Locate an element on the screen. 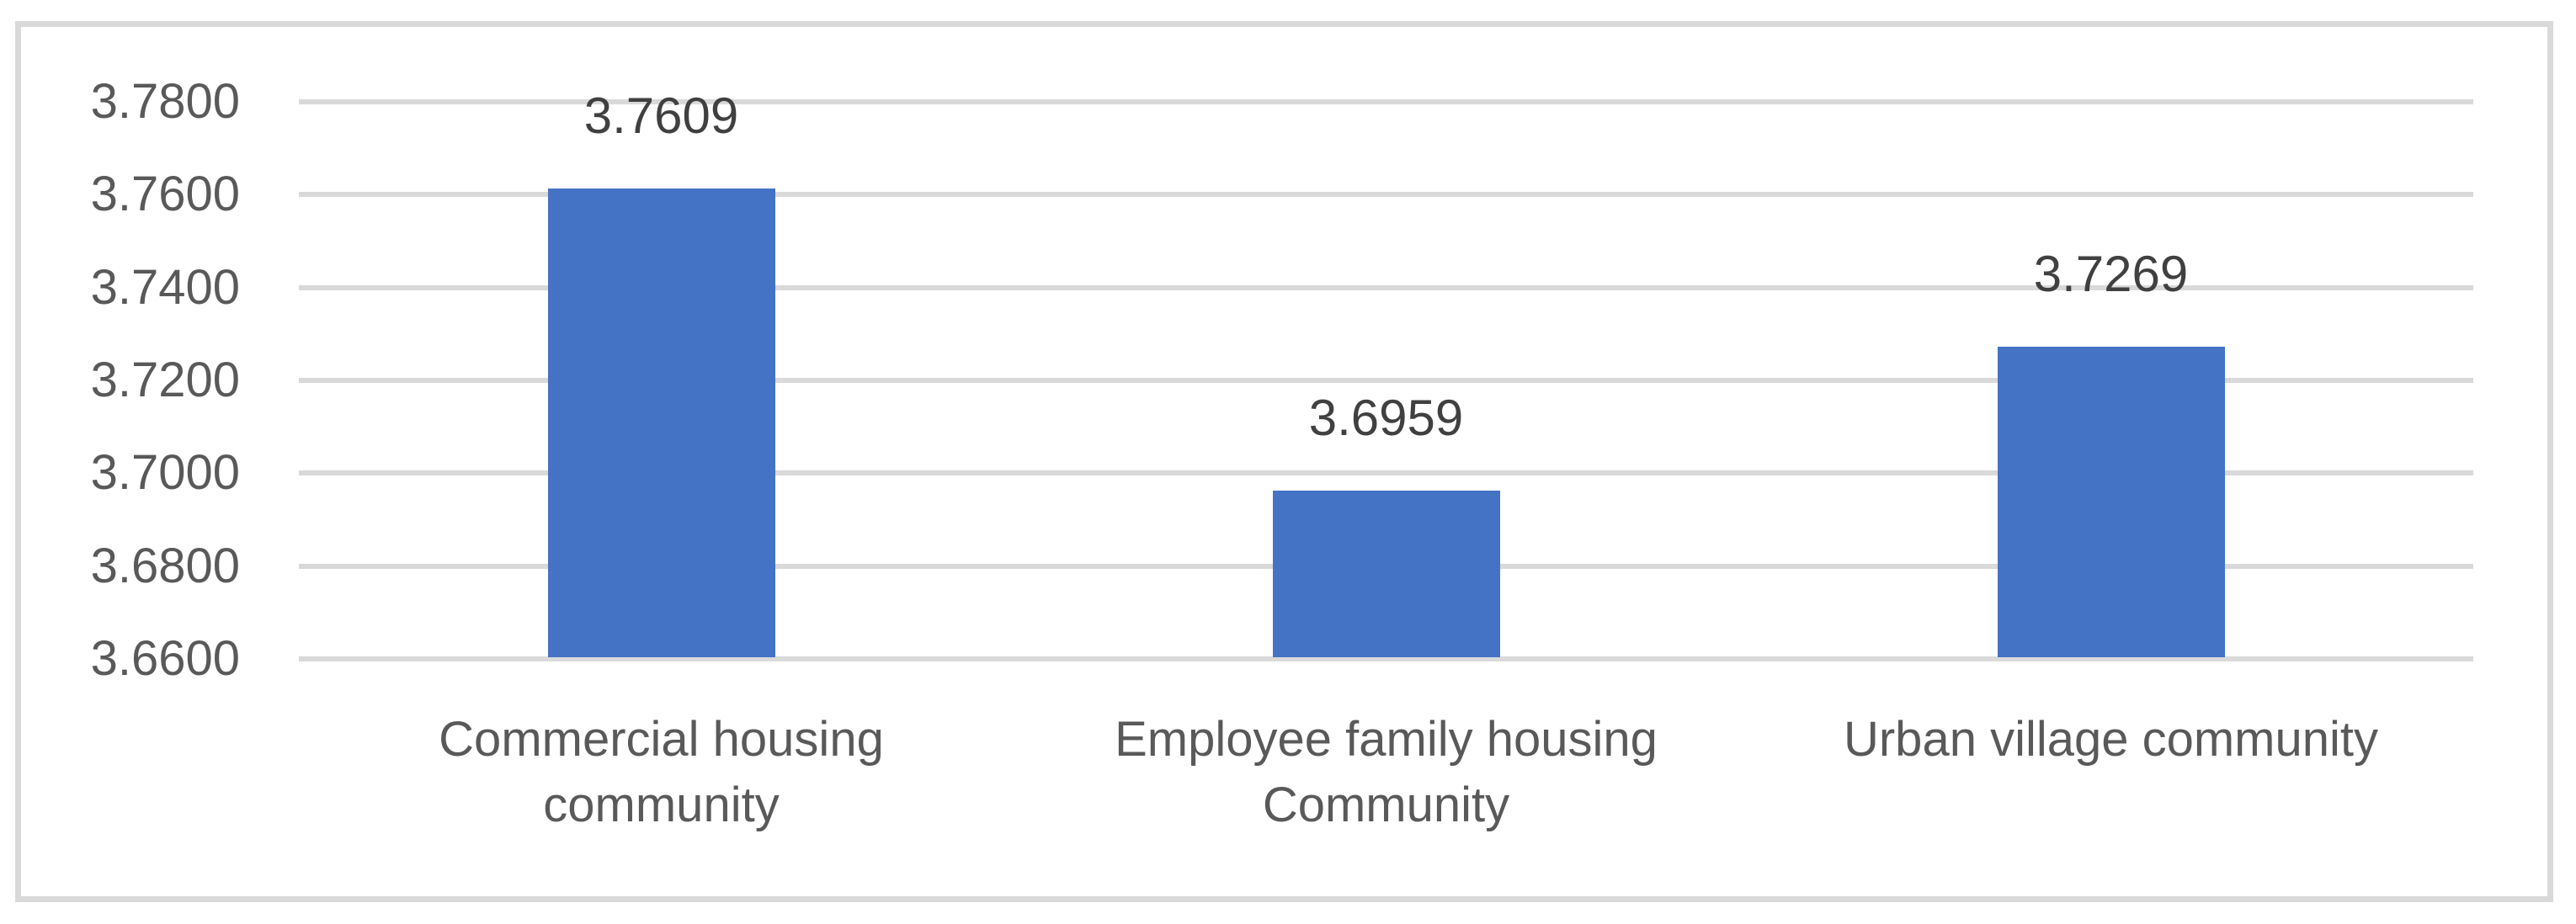 The width and height of the screenshot is (2576, 924). category-label-line: Urban village community is located at coordinates (2111, 739).